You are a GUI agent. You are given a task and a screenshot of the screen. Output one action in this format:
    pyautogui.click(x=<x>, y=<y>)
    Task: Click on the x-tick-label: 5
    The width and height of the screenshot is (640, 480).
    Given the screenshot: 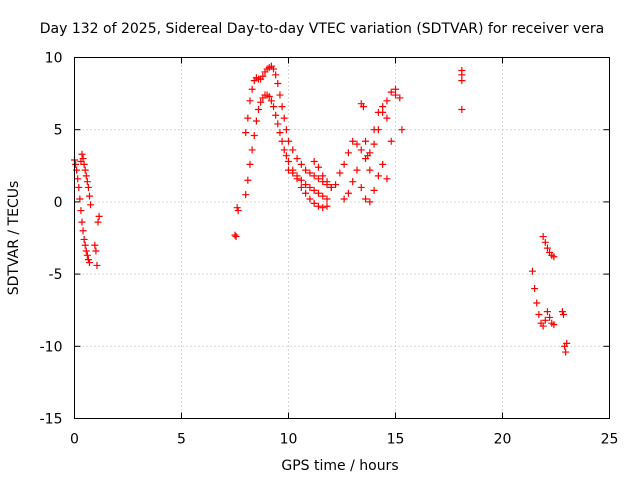 What is the action you would take?
    pyautogui.click(x=181, y=440)
    